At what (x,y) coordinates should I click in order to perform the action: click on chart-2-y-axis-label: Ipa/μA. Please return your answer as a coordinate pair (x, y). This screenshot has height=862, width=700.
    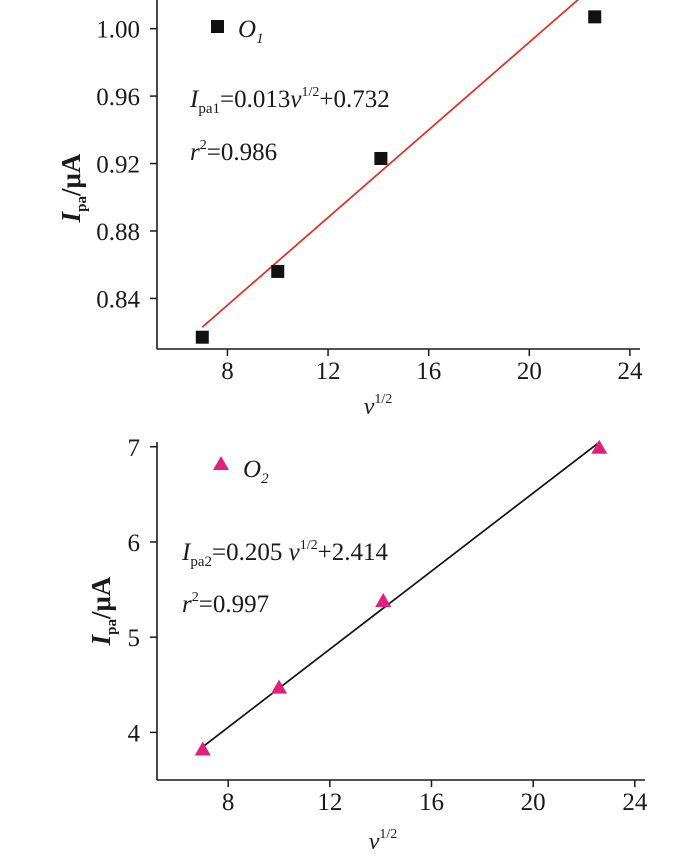
    Looking at the image, I should click on (103, 611).